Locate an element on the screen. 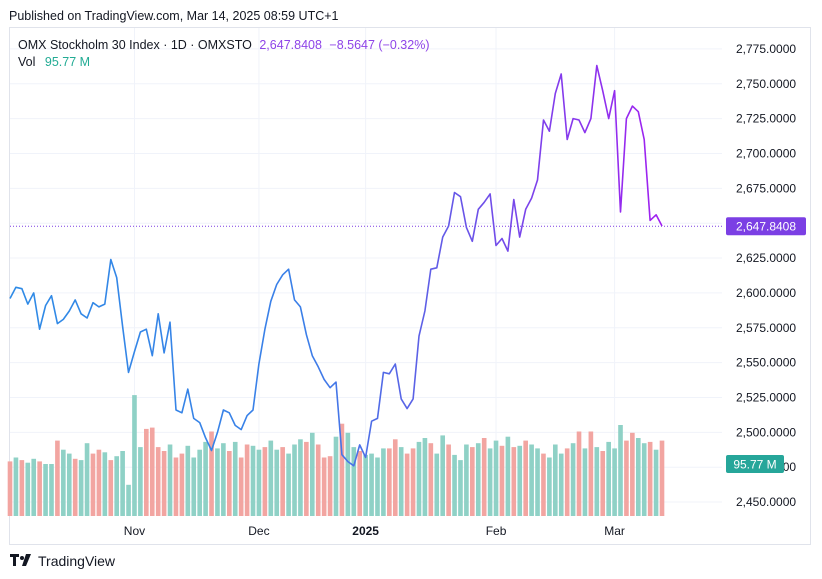  footer-brand: TradingView is located at coordinates (62, 561).